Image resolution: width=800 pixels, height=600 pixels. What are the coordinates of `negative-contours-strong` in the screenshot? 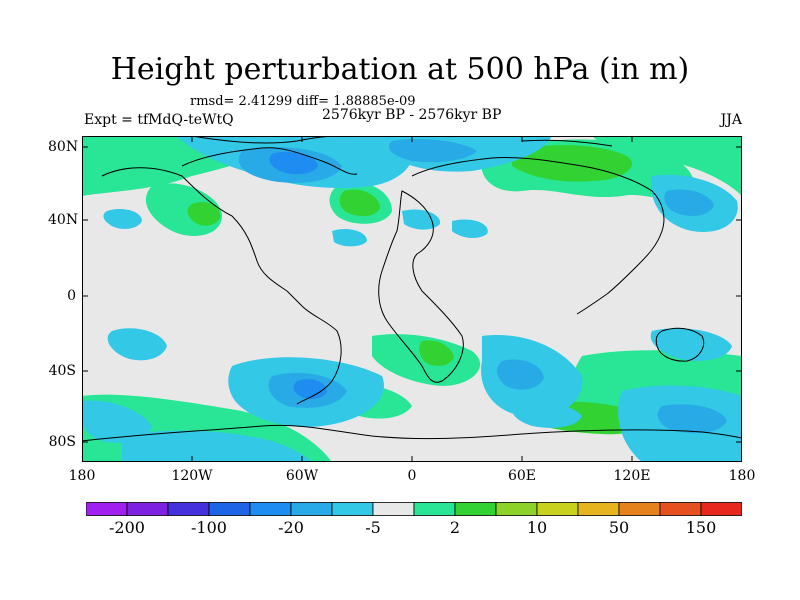 It's located at (298, 275).